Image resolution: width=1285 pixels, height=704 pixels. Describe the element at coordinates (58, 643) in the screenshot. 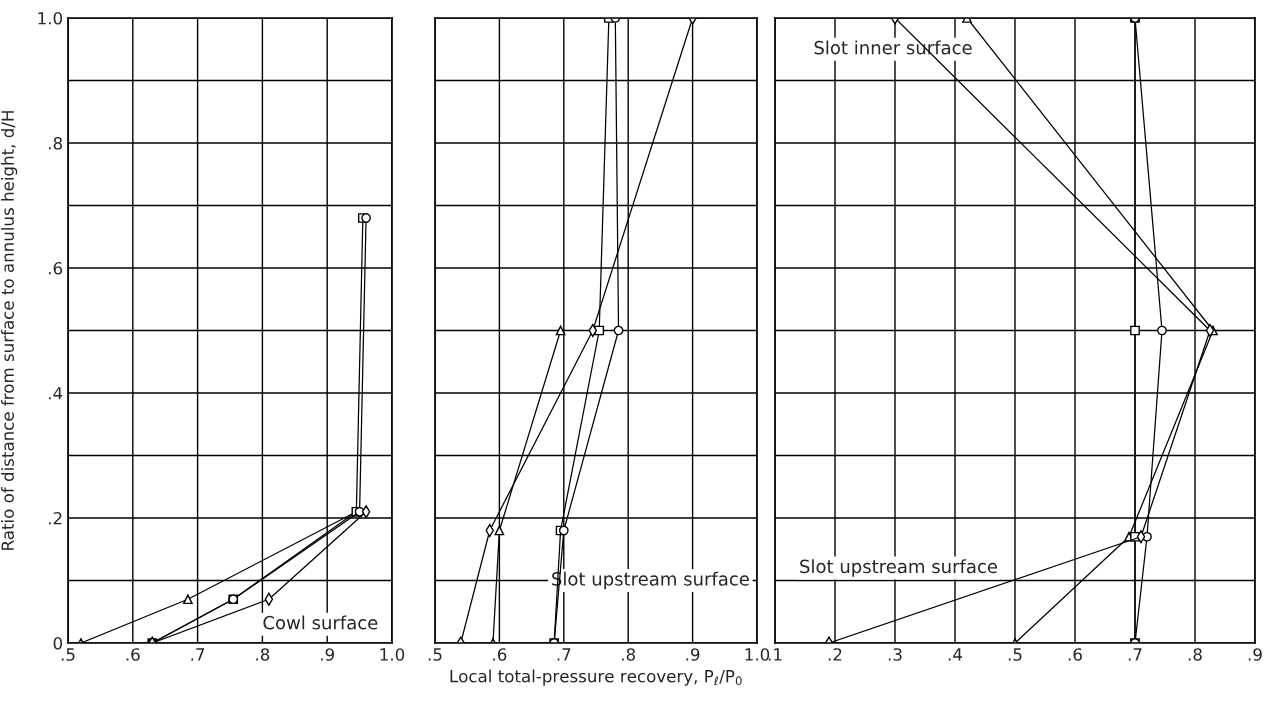

I see `y-tick-label: 0` at that location.